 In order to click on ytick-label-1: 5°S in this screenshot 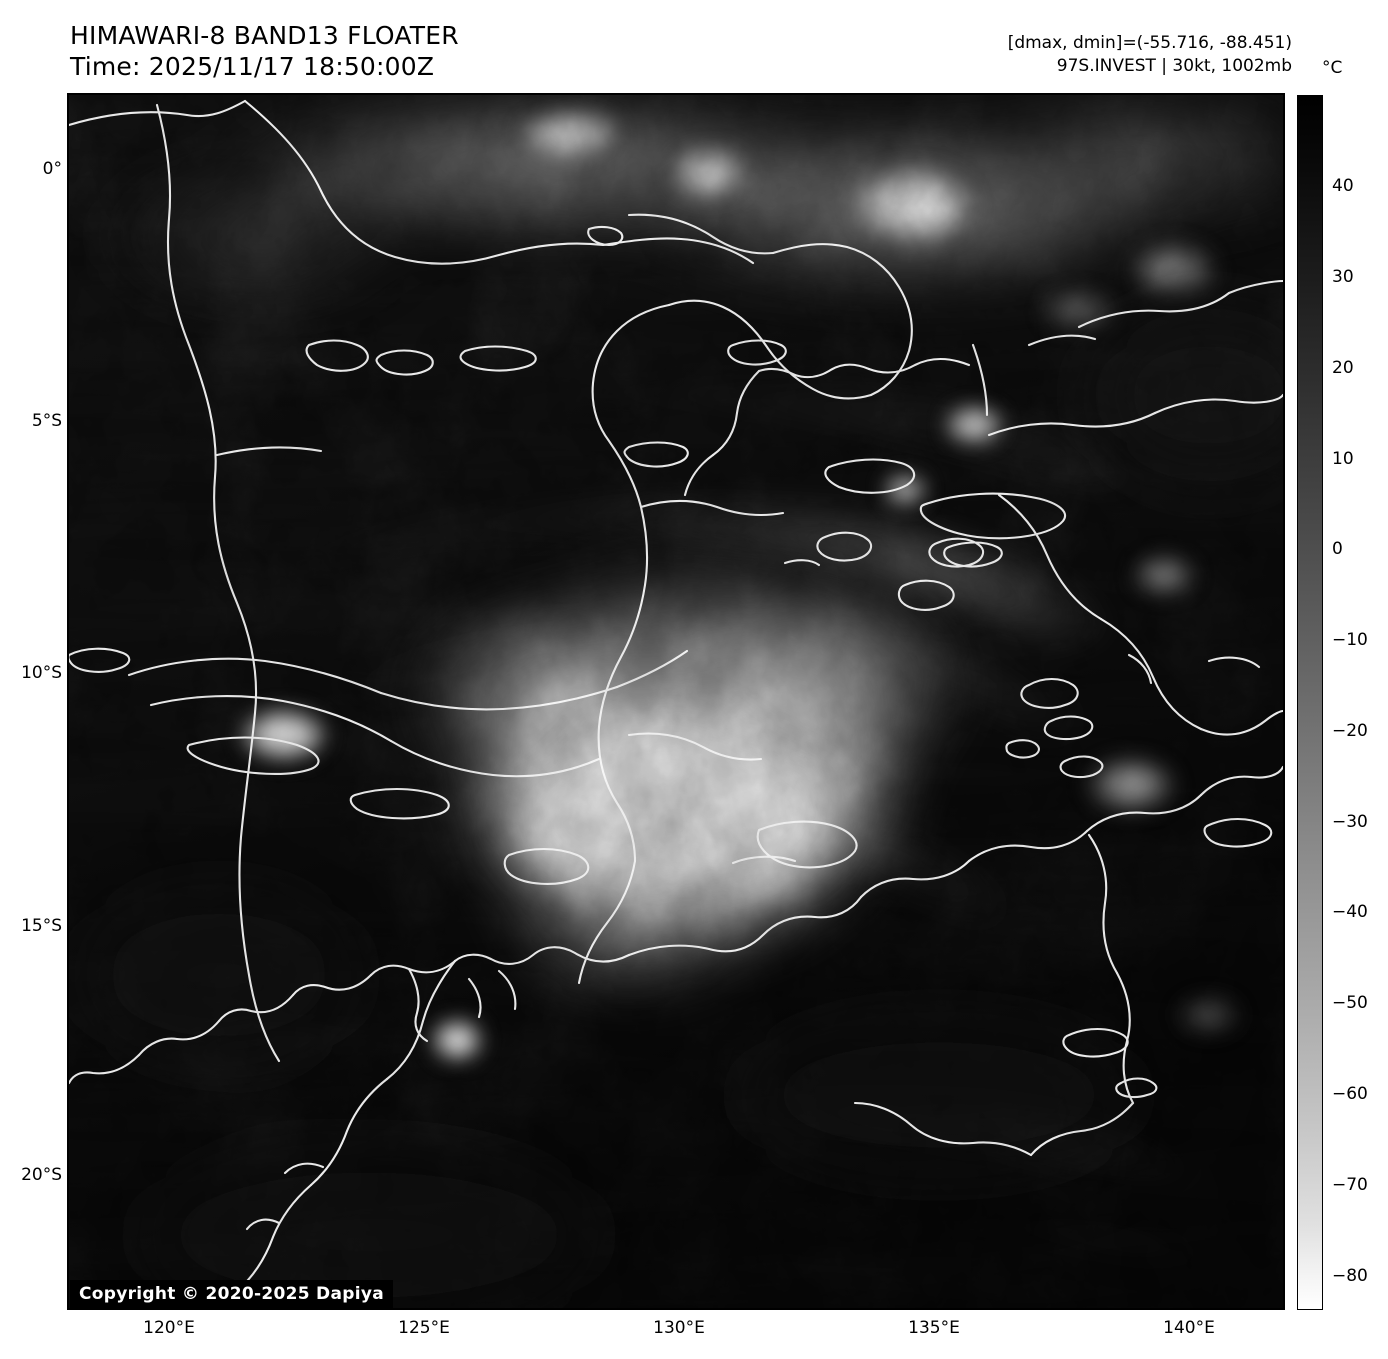, I will do `click(46, 421)`.